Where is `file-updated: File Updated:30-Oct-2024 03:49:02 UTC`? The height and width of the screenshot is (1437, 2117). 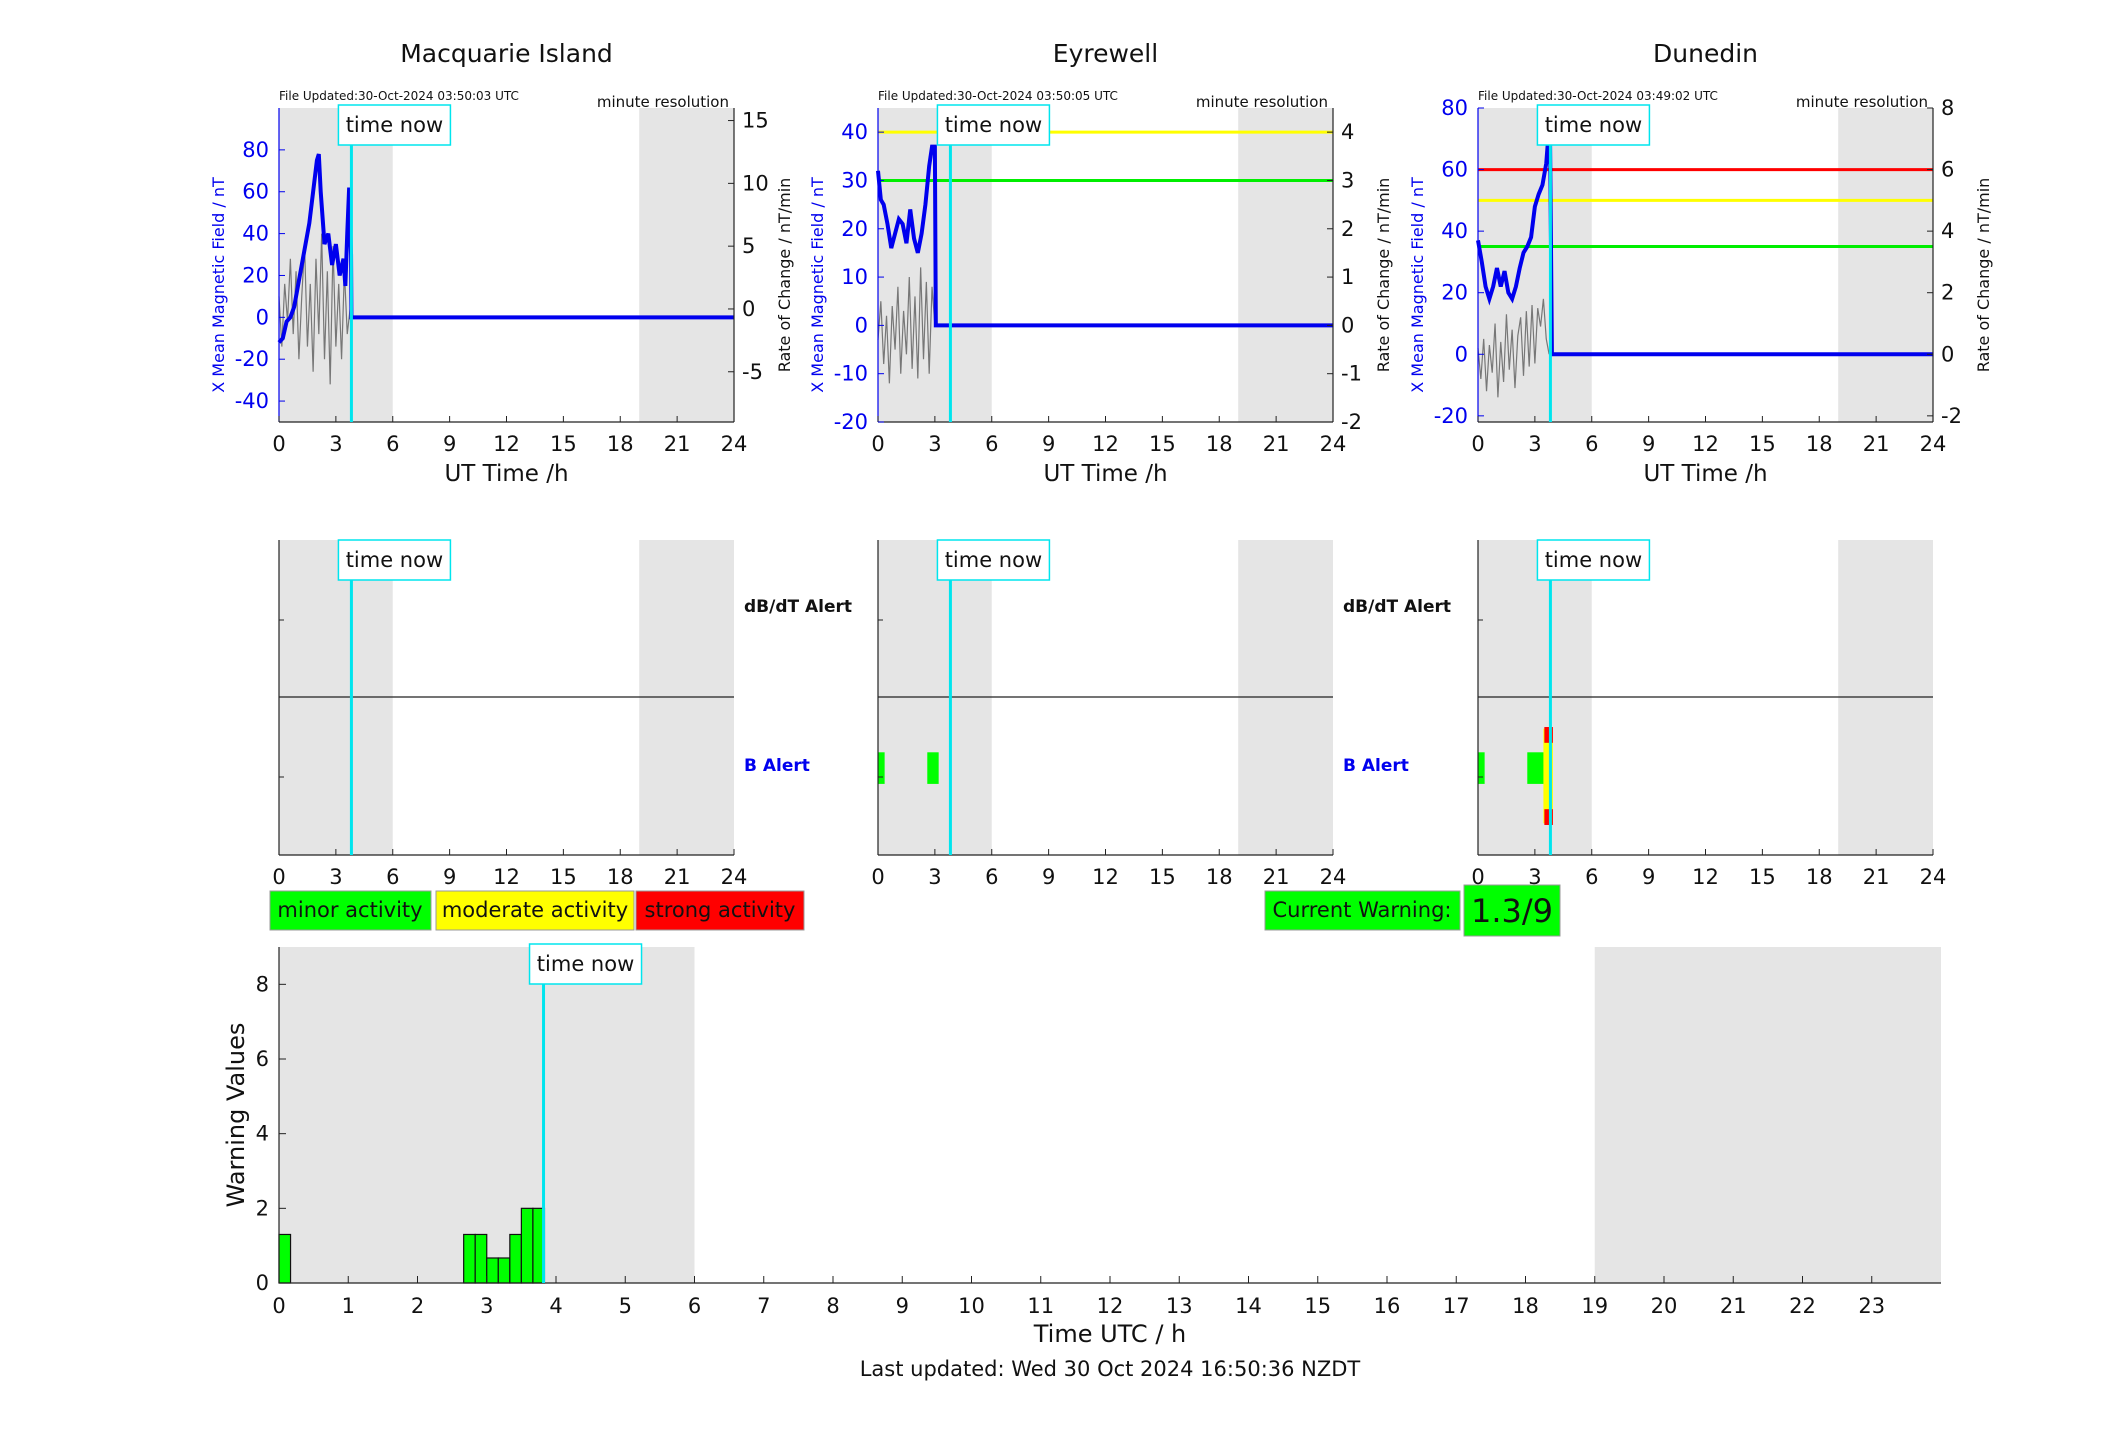
file-updated: File Updated:30-Oct-2024 03:49:02 UTC is located at coordinates (1598, 96).